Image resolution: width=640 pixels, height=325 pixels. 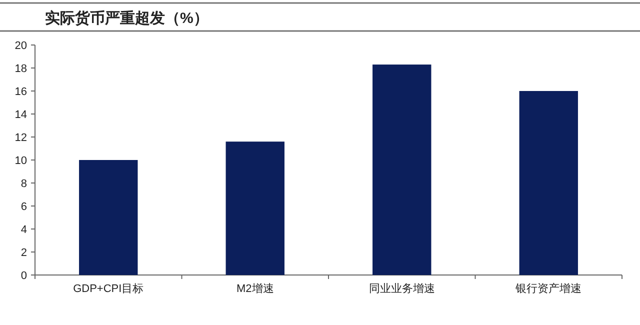 I want to click on y-tick-label: 20, so click(x=20, y=46).